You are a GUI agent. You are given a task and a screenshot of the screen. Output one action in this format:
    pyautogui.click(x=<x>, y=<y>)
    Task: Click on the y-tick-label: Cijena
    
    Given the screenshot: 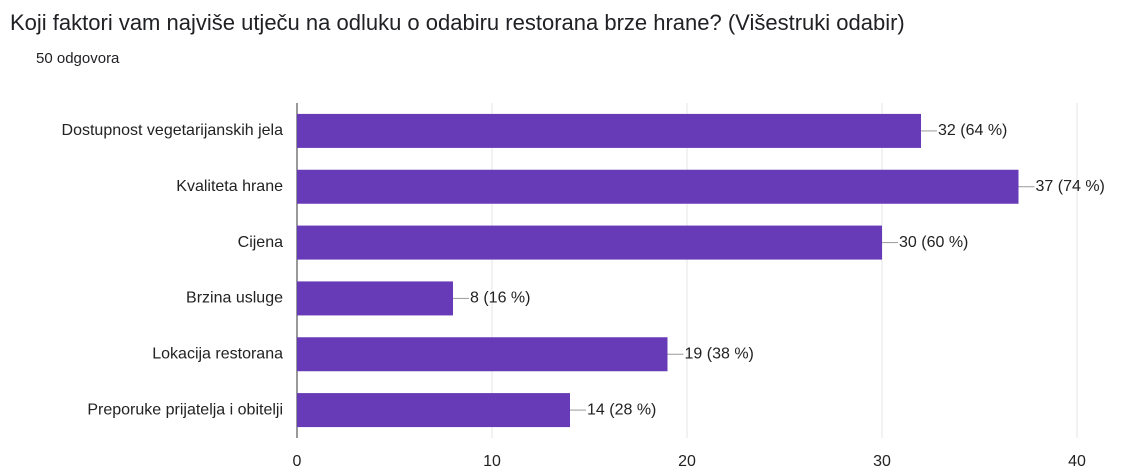 What is the action you would take?
    pyautogui.click(x=260, y=242)
    